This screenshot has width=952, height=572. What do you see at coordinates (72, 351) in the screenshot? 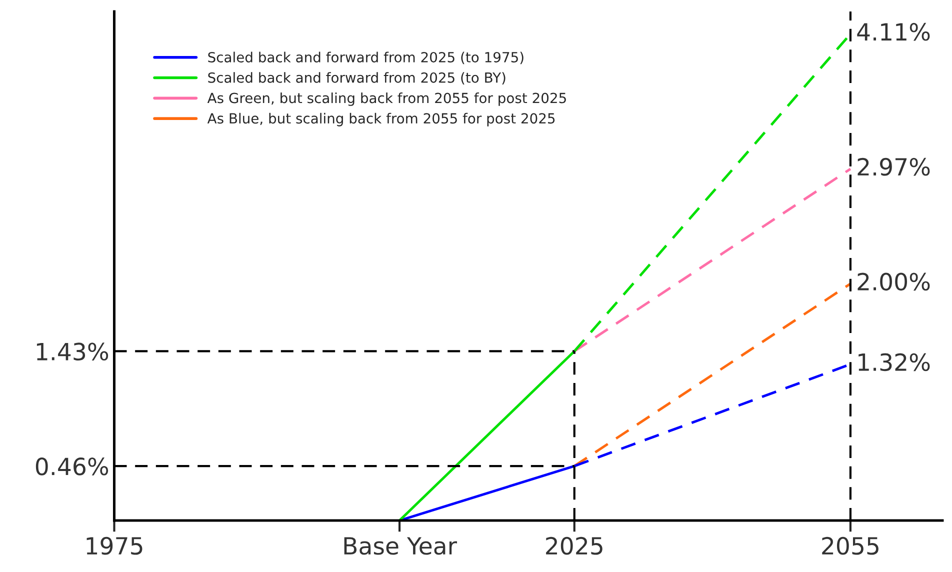
I see `y-tick-label: 1.43%` at bounding box center [72, 351].